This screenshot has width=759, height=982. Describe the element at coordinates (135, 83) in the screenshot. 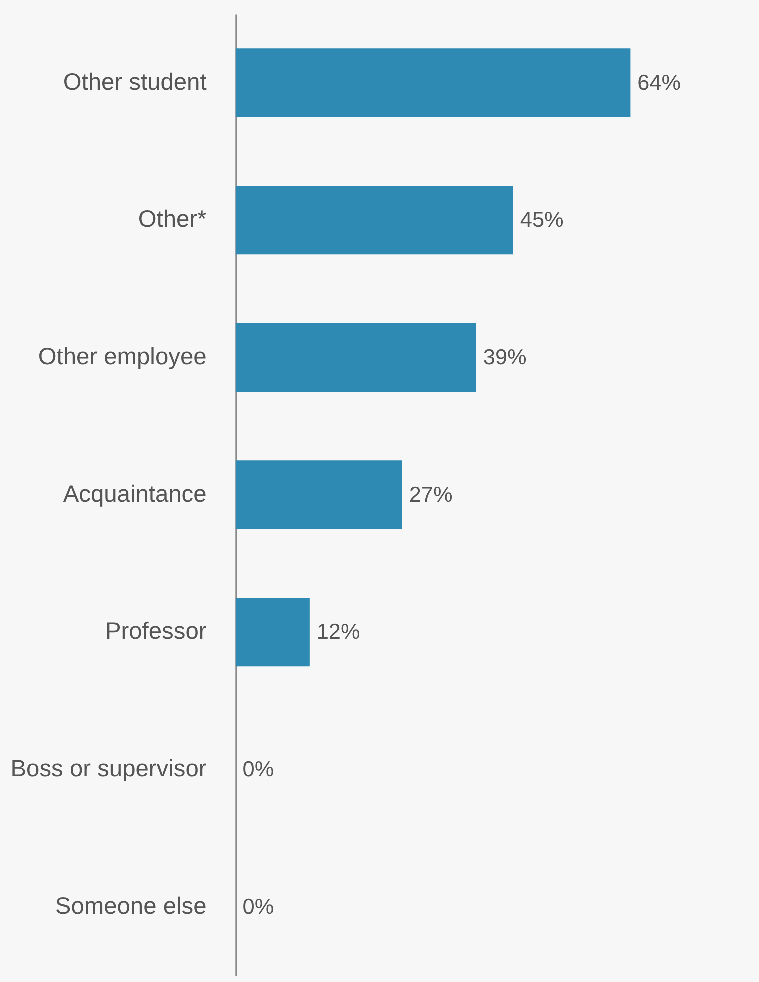

I see `y-tick-label: Other student` at that location.